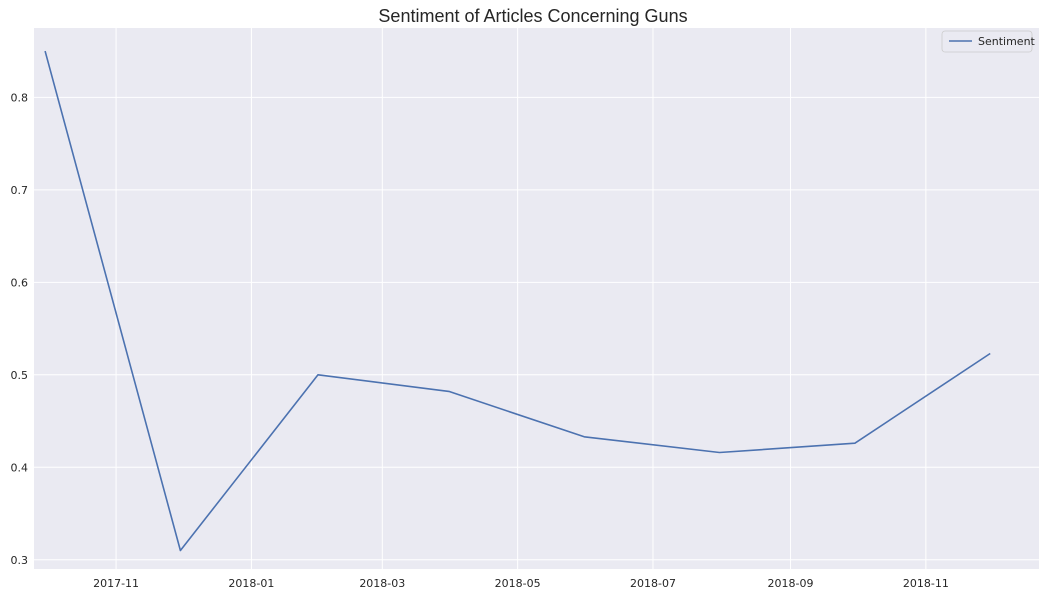 The height and width of the screenshot is (597, 1049). Describe the element at coordinates (20, 190) in the screenshot. I see `y-tick-label: 0.7` at that location.